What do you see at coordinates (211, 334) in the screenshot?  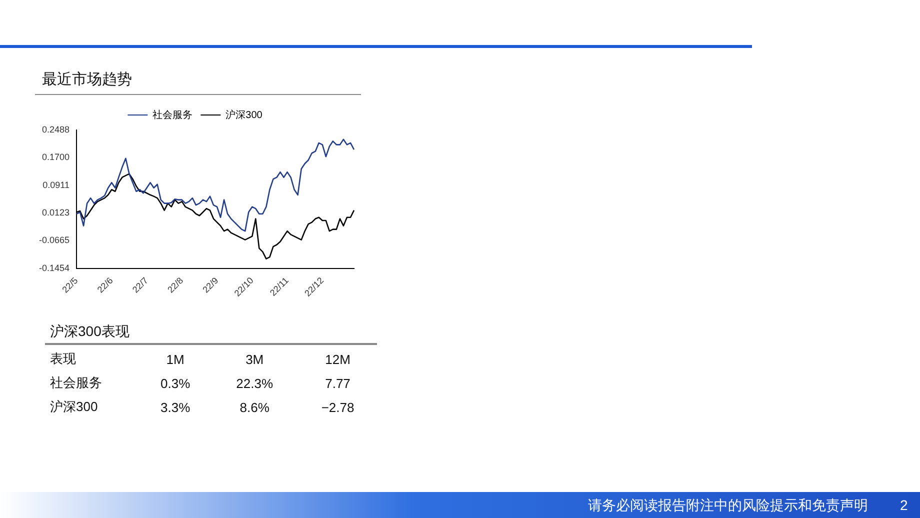 I see `text: 沪深300表现` at bounding box center [211, 334].